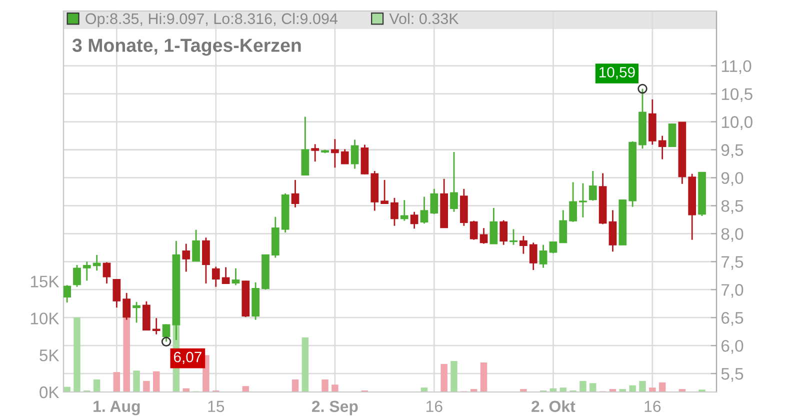 The image size is (800, 420). What do you see at coordinates (732, 179) in the screenshot?
I see `y2-tick-label: 9,0` at bounding box center [732, 179].